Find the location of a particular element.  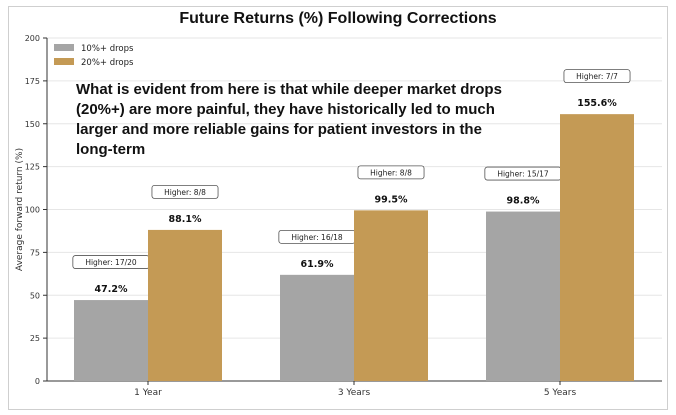

legend-label: 10%+ drops is located at coordinates (107, 49).